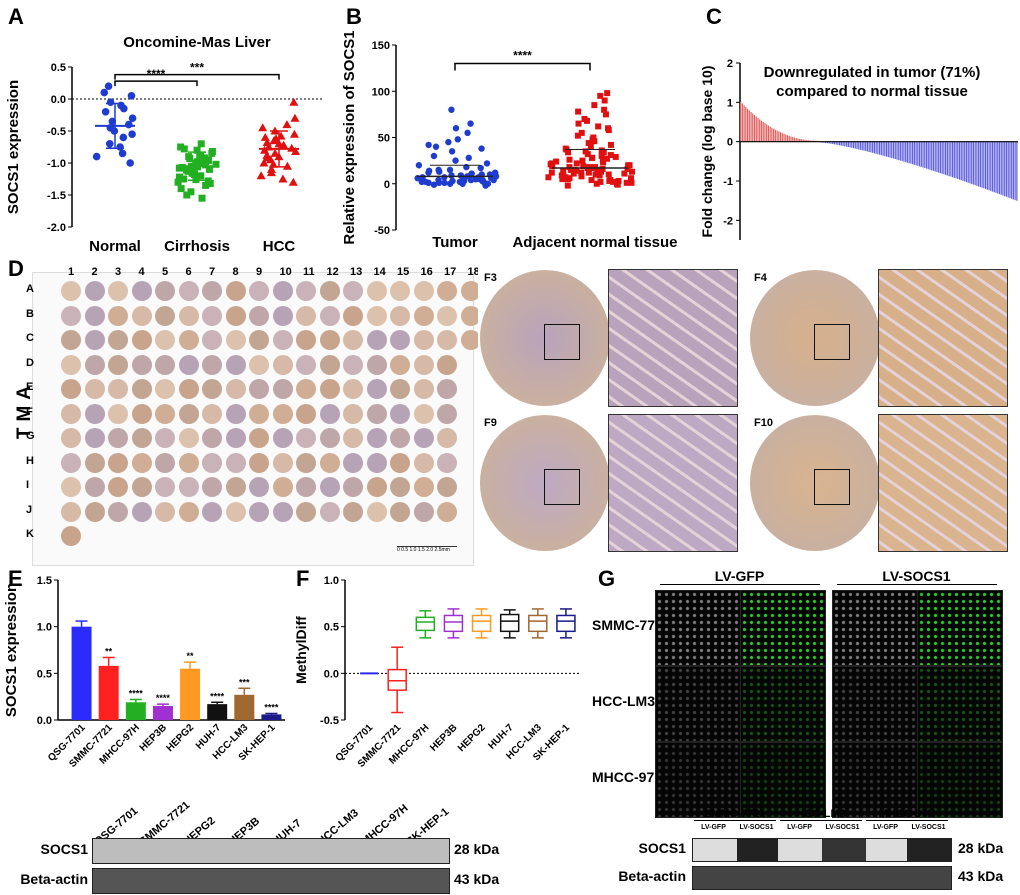 The image size is (1020, 895). I want to click on chart-a-category-label: HCC, so click(279, 246).